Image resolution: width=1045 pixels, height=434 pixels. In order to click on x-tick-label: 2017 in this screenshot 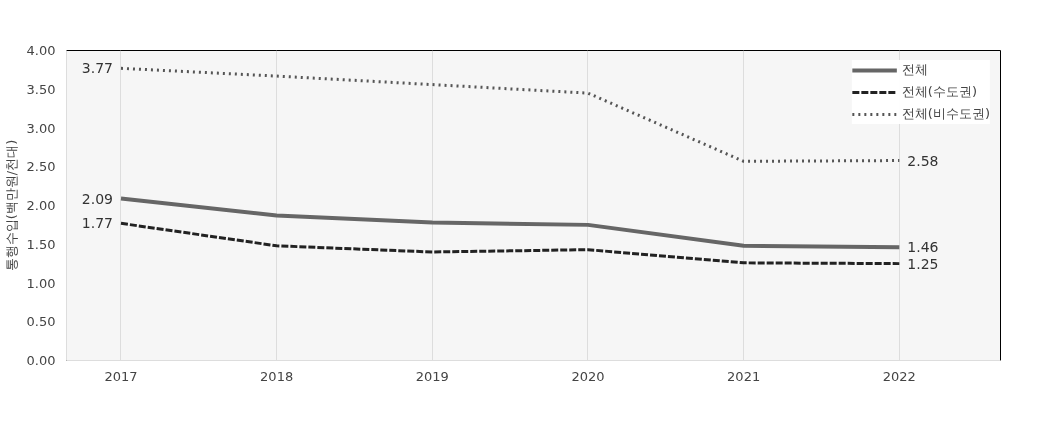, I will do `click(121, 376)`.